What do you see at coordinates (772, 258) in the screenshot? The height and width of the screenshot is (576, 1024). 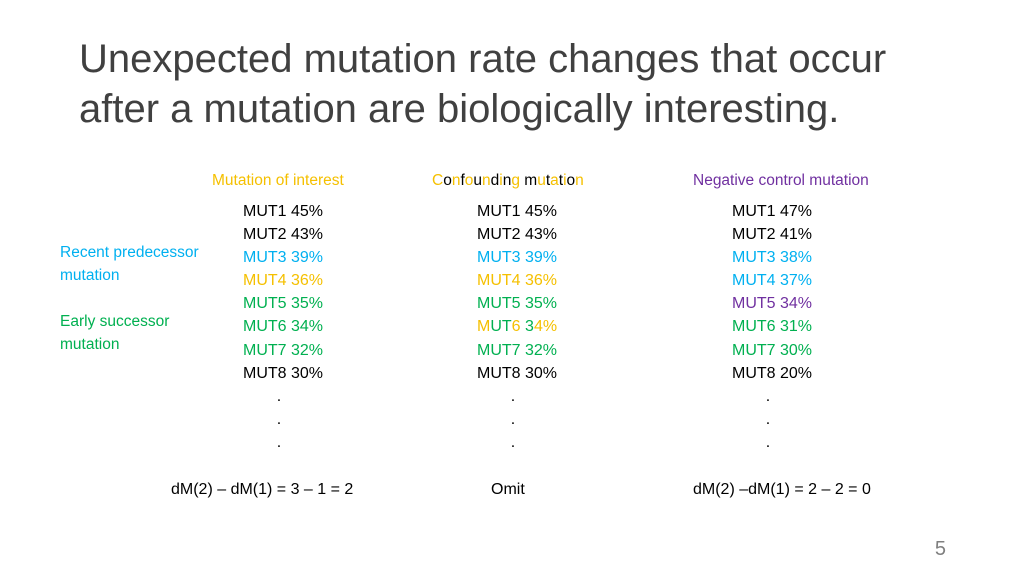 I see `list-item: MUT3 38%` at bounding box center [772, 258].